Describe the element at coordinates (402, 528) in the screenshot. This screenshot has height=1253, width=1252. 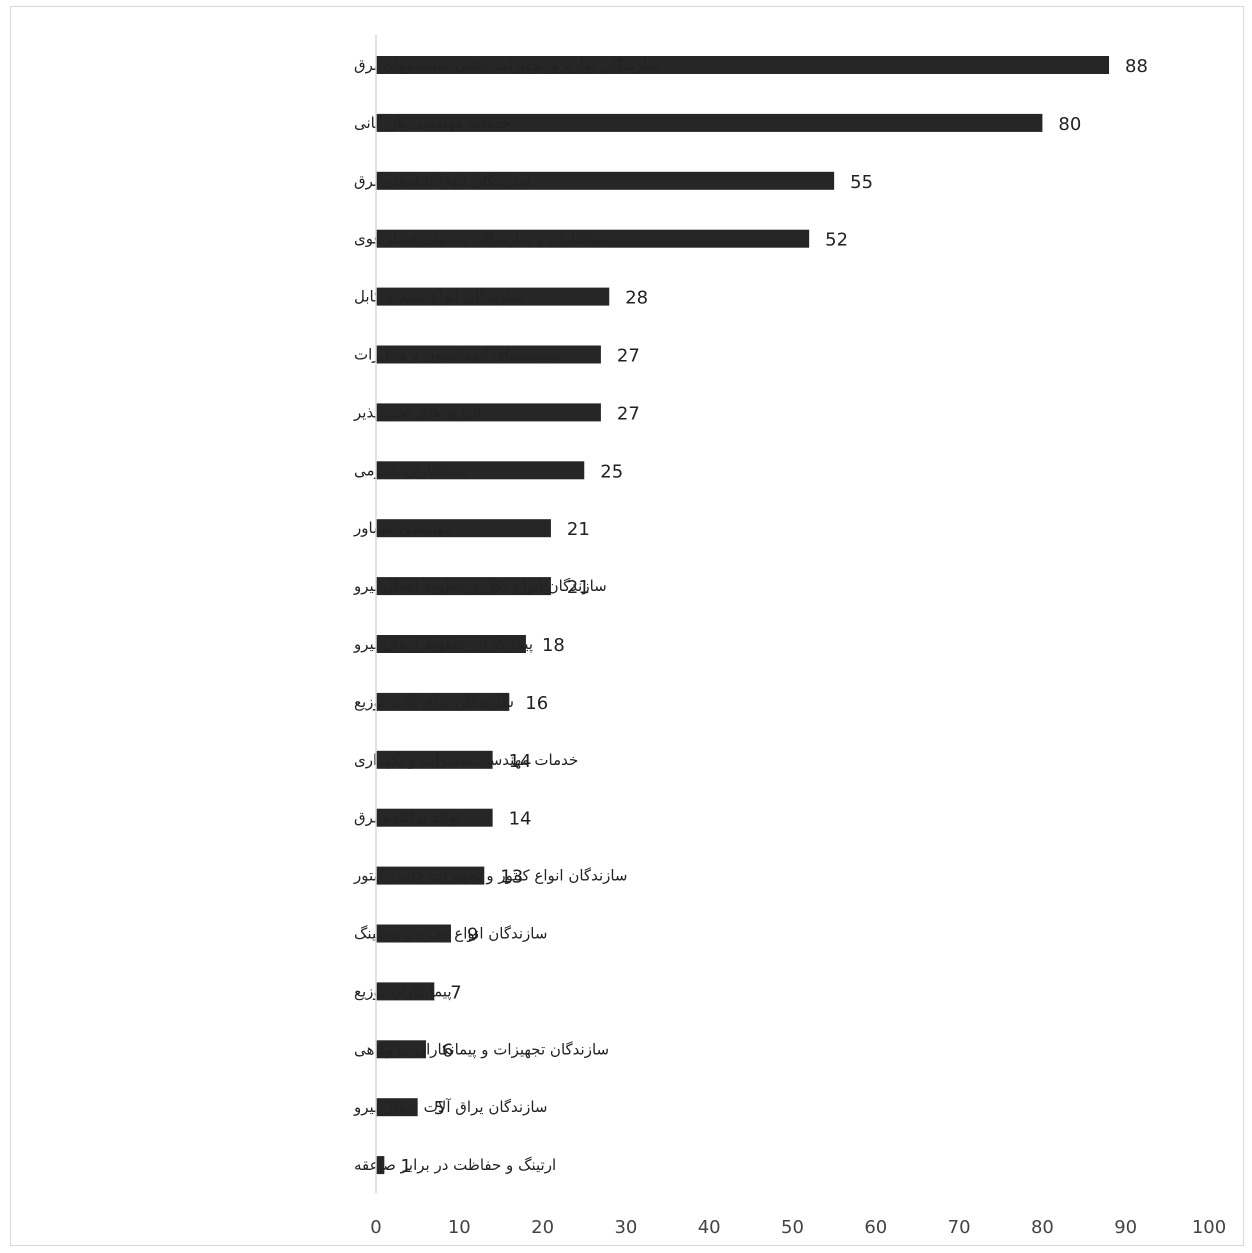
I see `category-label: مهندسی مشاور` at that location.